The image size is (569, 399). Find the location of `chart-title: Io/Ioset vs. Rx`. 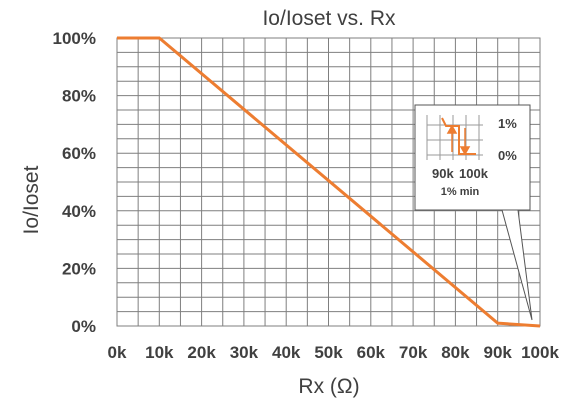

chart-title: Io/Ioset vs. Rx is located at coordinates (329, 18).